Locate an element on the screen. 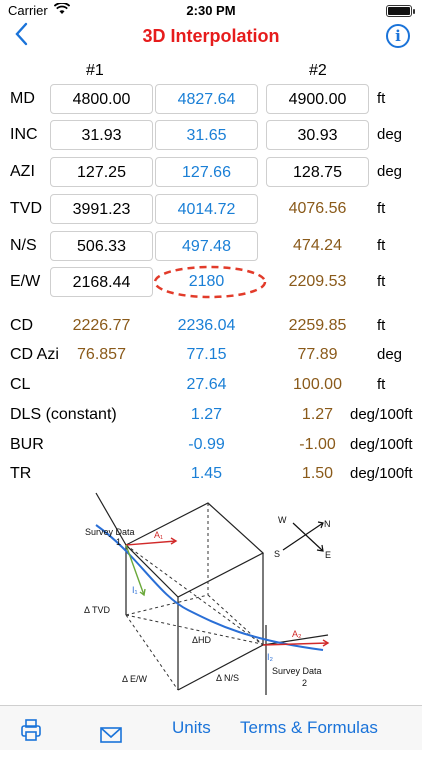 This screenshot has width=422, height=761. row-label: DLS (constant) is located at coordinates (63, 414).